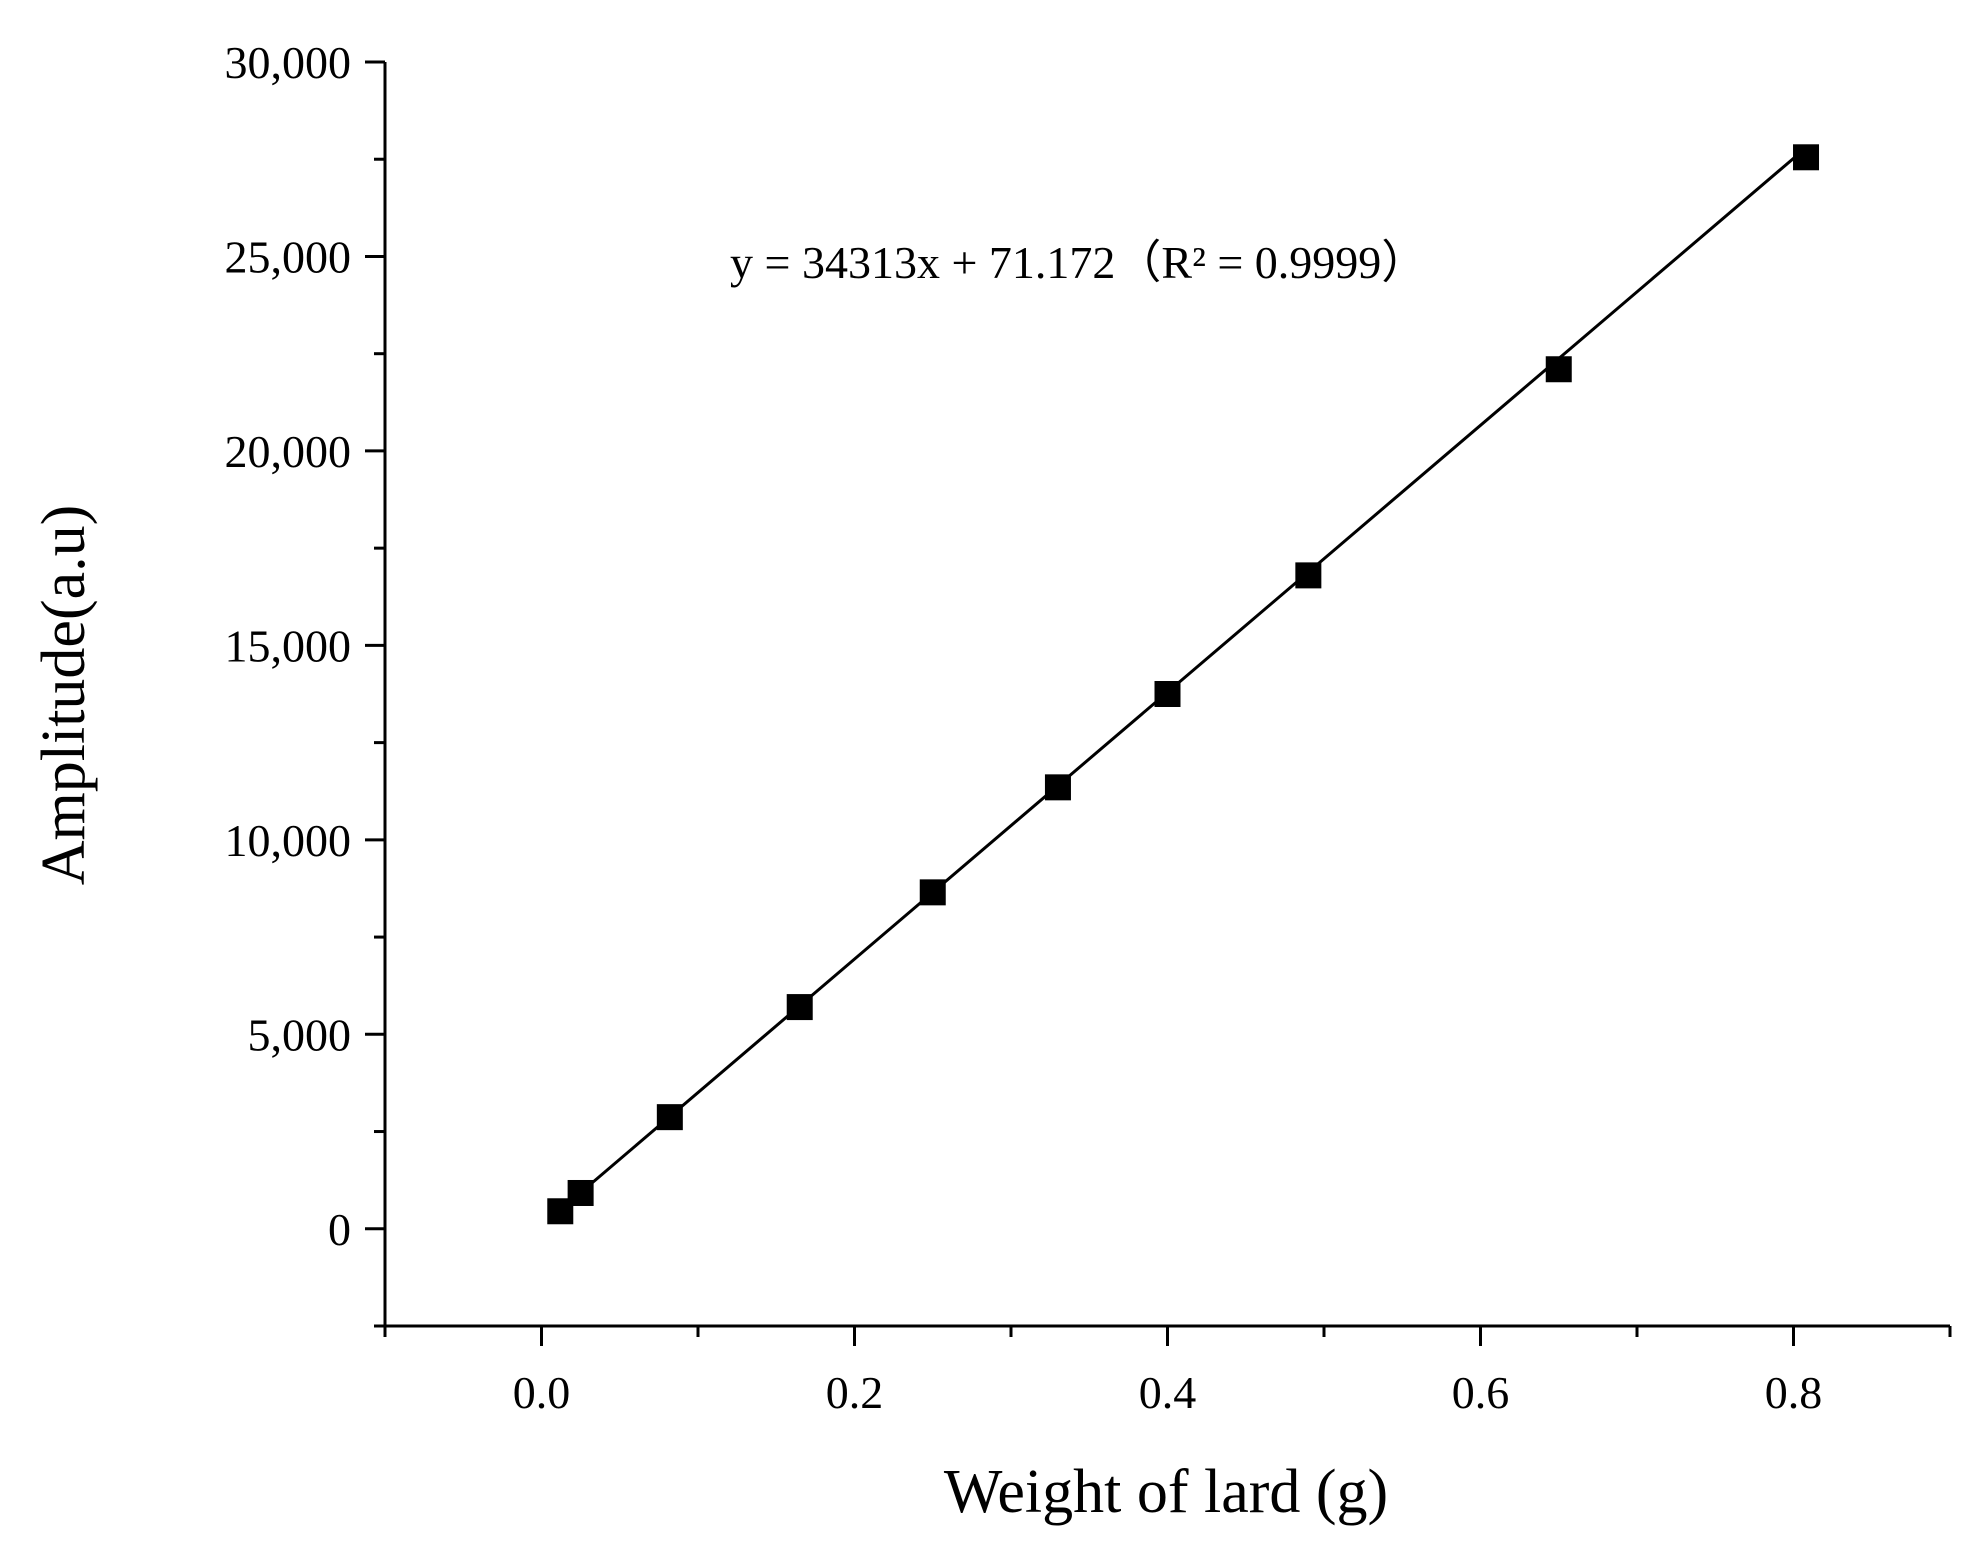 The image size is (1974, 1561). Describe the element at coordinates (339, 1229) in the screenshot. I see `y-tick-label: 0` at that location.